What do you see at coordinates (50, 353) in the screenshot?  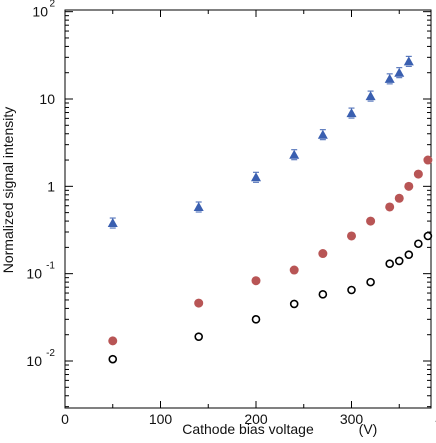 I see `y-tick-label-exponent: -2` at bounding box center [50, 353].